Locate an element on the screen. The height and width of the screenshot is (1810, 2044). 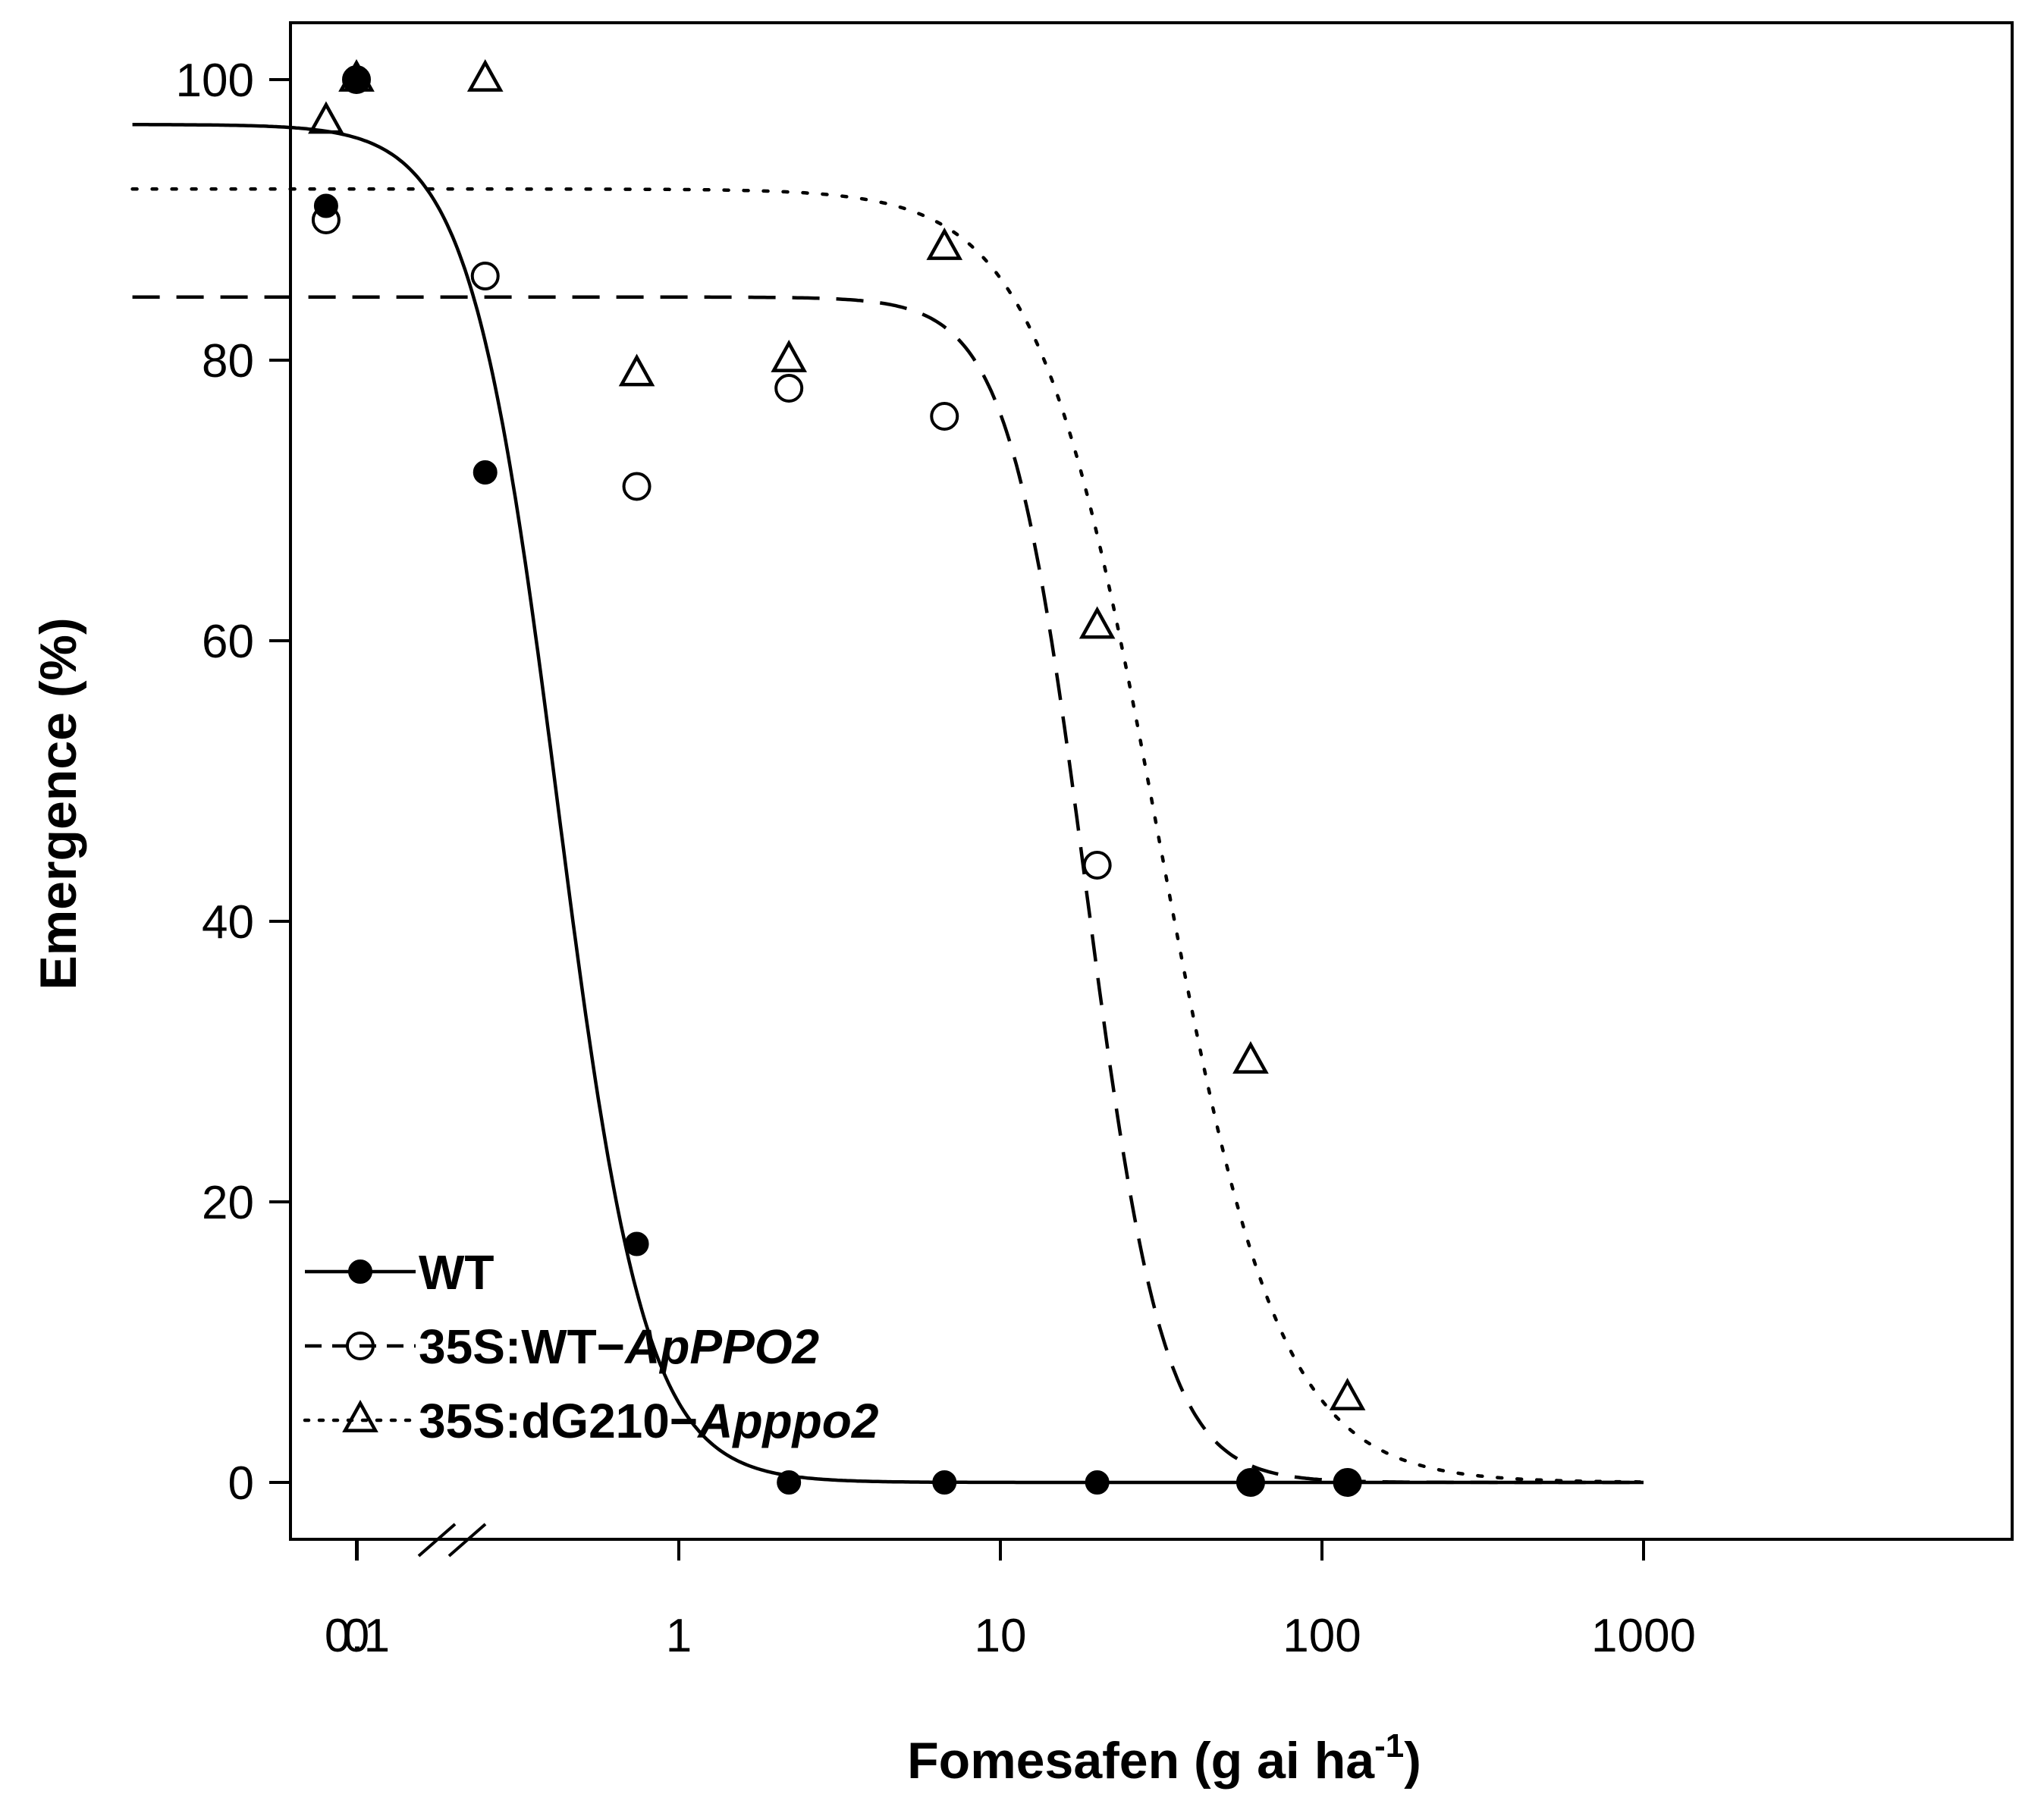
y-tick-label: 20 is located at coordinates (228, 1203).